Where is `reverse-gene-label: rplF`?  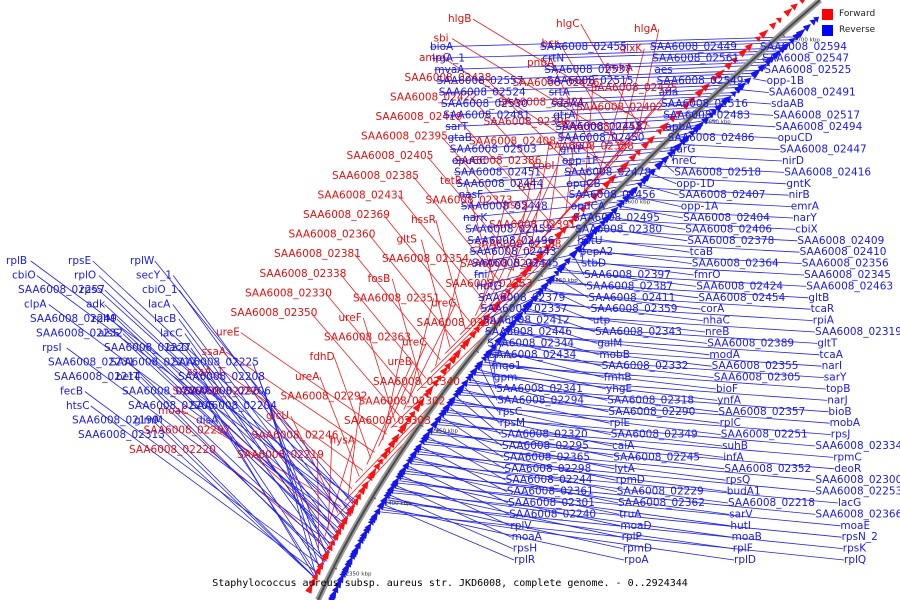 reverse-gene-label: rplF is located at coordinates (743, 549).